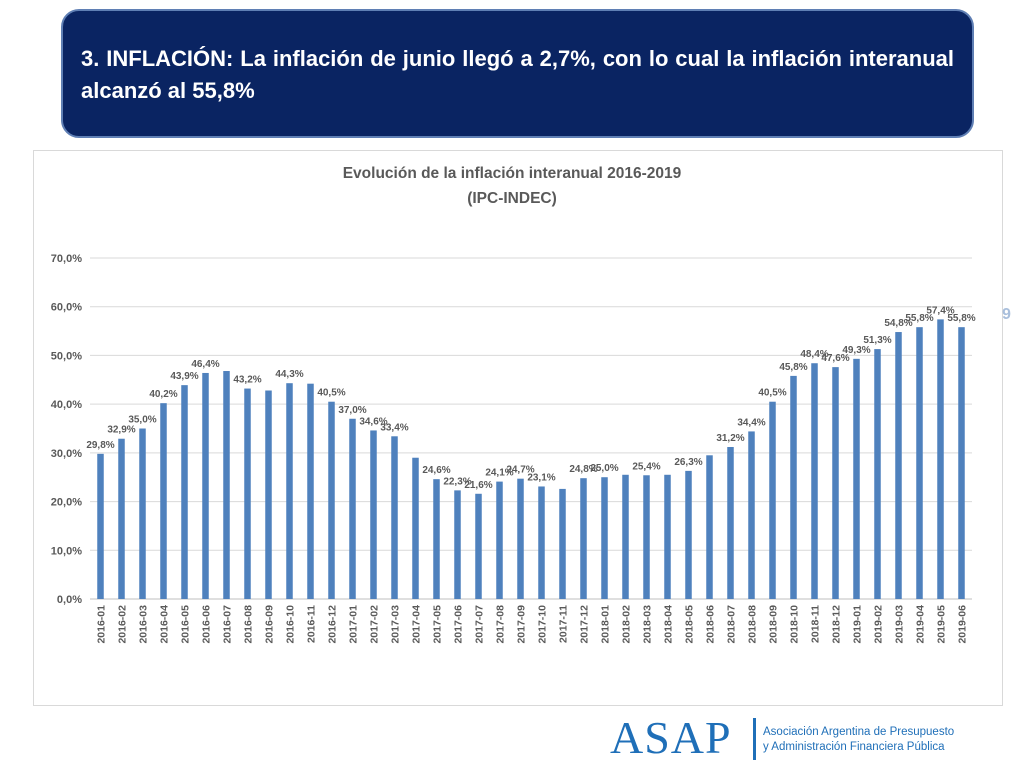  Describe the element at coordinates (512, 198) in the screenshot. I see `chart-subtitle: (IPC-INDEC)` at that location.